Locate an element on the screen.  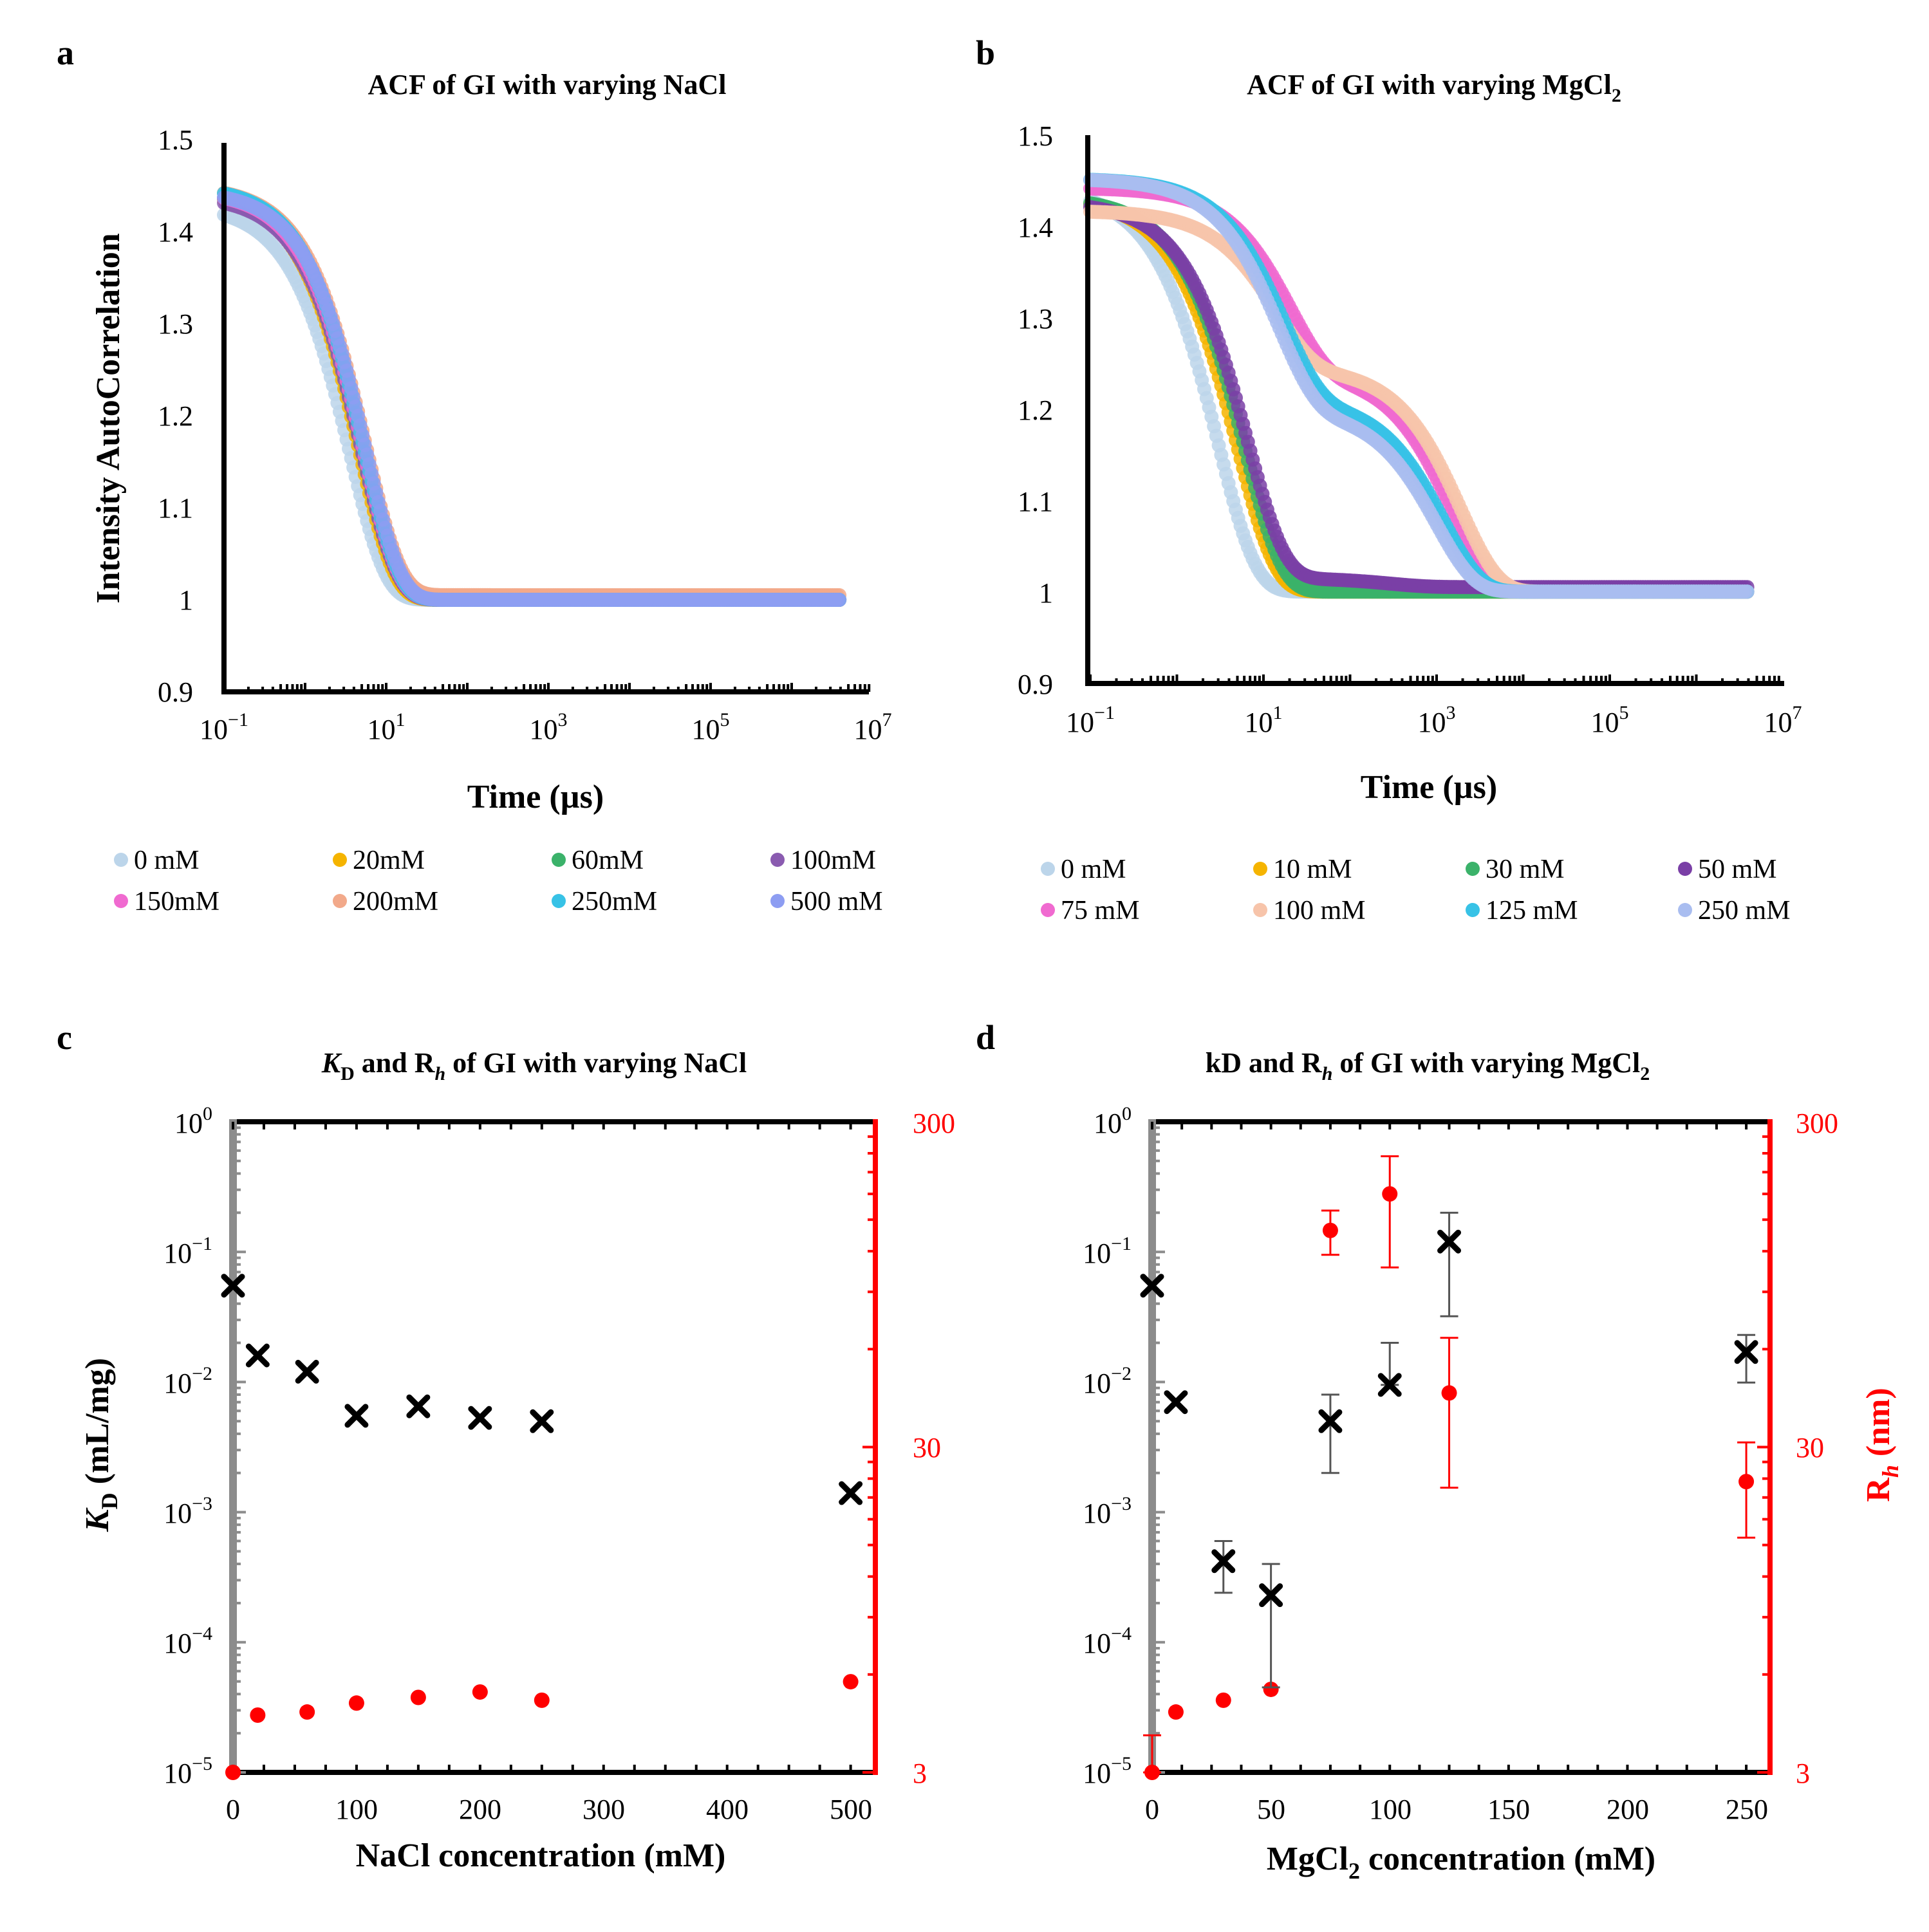
chart-c-y-label: KD (mL/mg) is located at coordinates (100, 1445).